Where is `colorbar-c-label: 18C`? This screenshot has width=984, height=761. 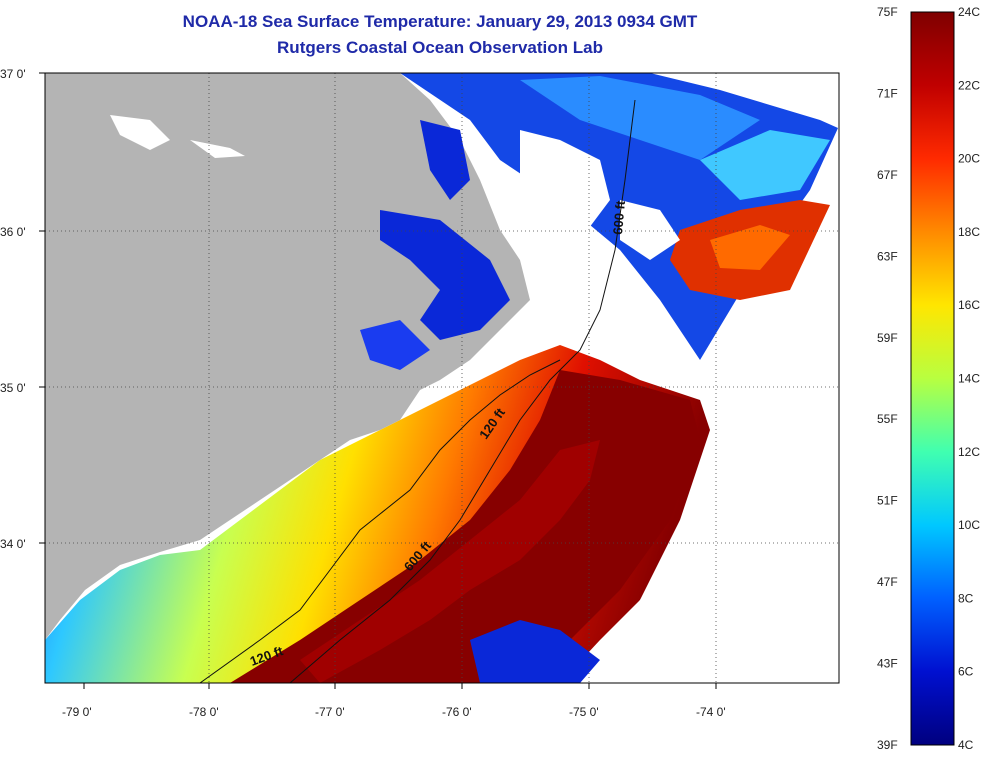 colorbar-c-label: 18C is located at coordinates (969, 232).